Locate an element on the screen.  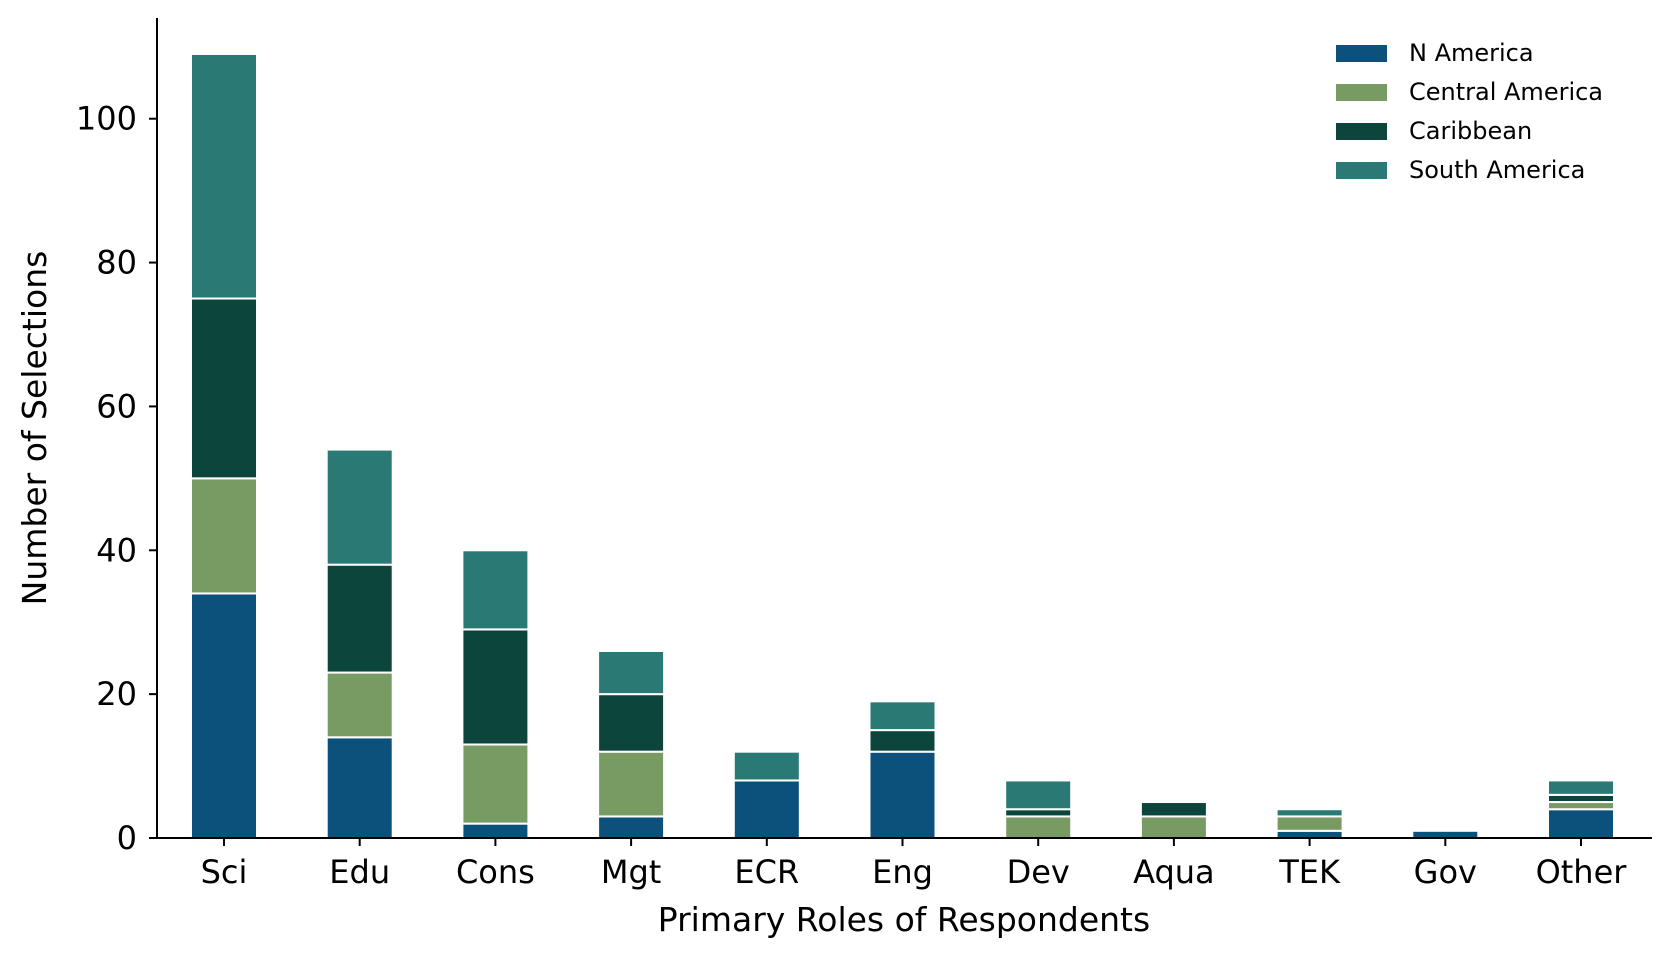
x-tick-label: Edu is located at coordinates (359, 872).